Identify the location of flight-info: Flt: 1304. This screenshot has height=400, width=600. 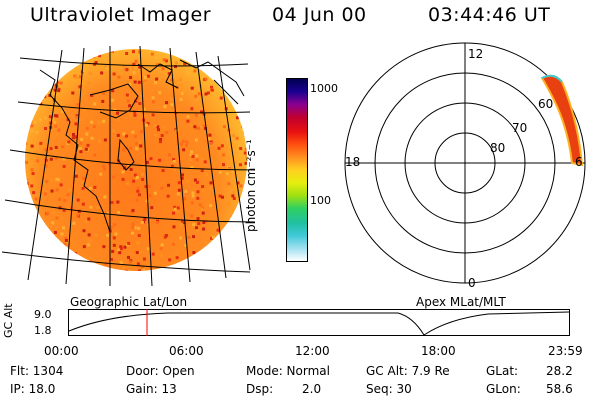
(37, 371).